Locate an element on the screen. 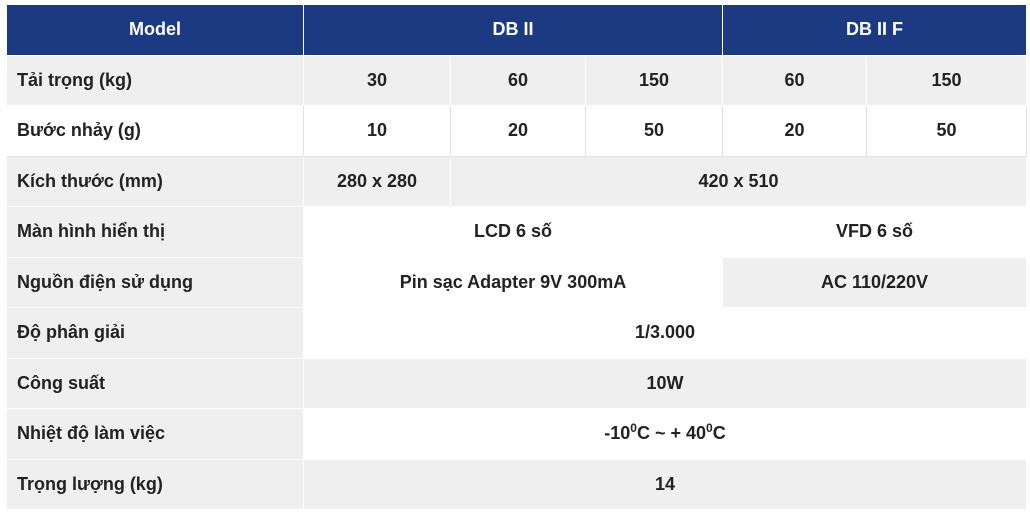 The image size is (1030, 517). row-temperature: Nhiệt độ làm việc -100C ~ + 400C is located at coordinates (517, 434).